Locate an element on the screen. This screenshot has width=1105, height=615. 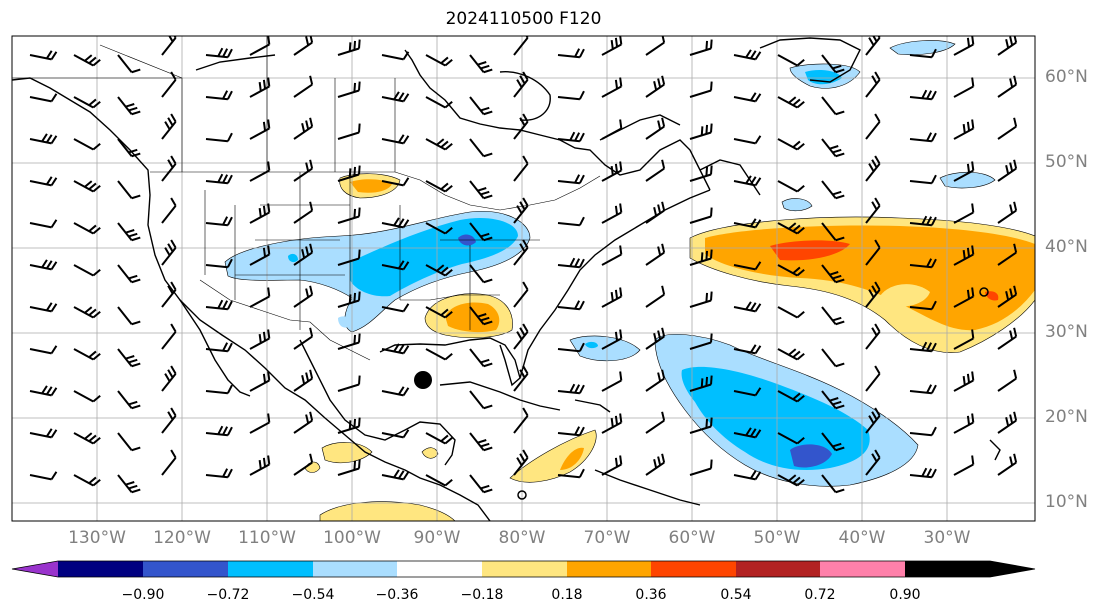
map-title: 2024110500 F120 is located at coordinates (523, 19).